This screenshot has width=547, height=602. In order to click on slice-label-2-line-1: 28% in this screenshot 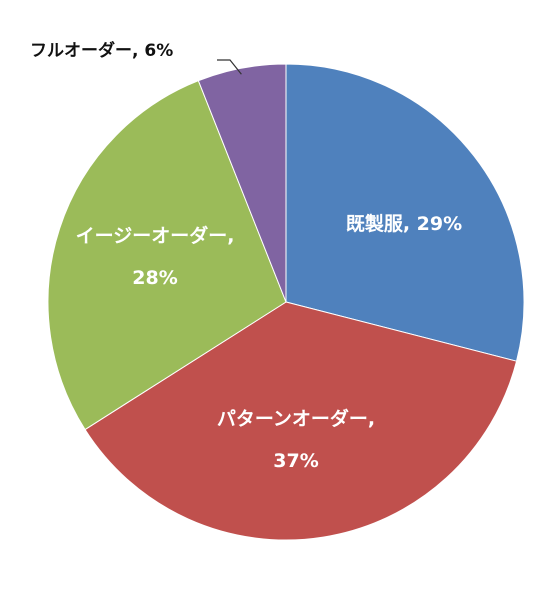, I will do `click(154, 278)`.